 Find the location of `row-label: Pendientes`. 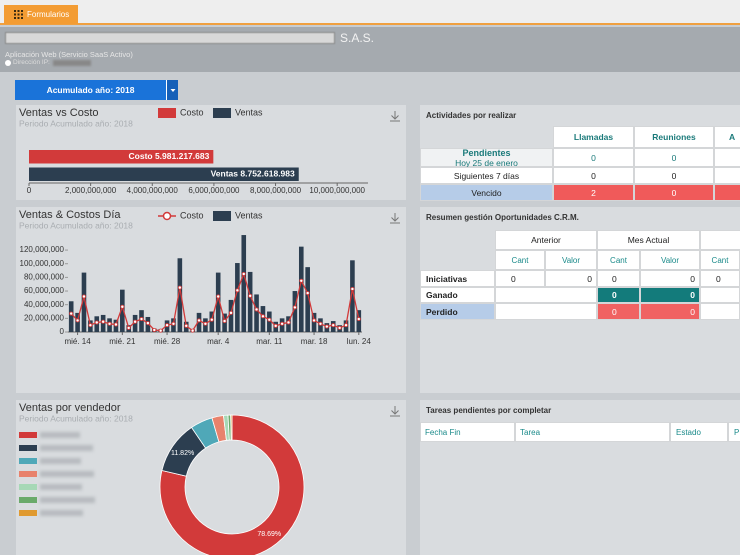

row-label: Pendientes is located at coordinates (486, 152).